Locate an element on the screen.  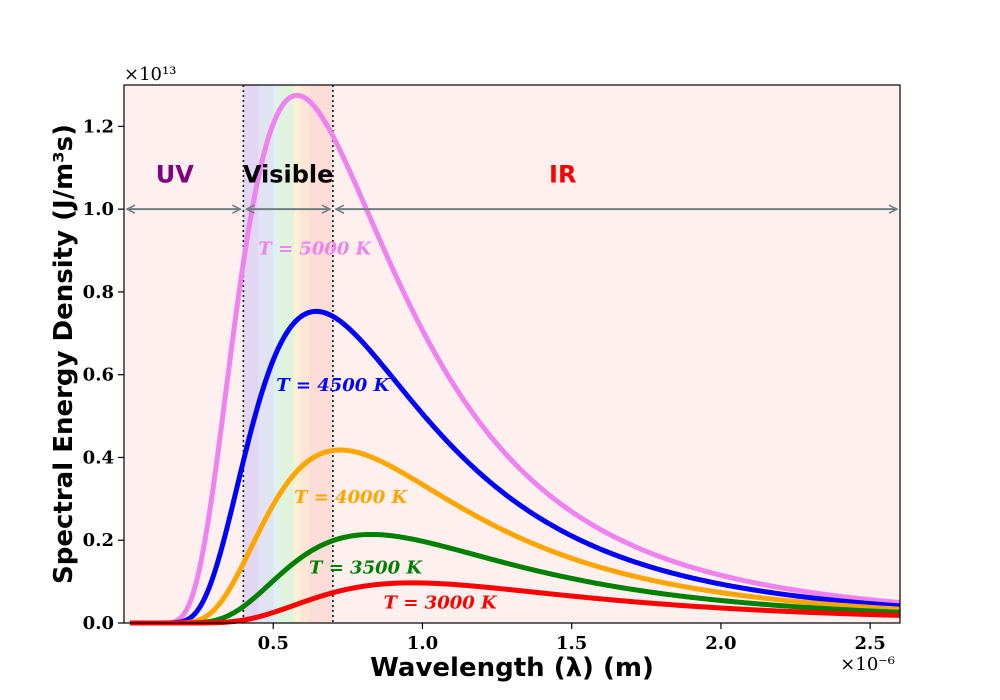
x-tick-label: 0.5 is located at coordinates (273, 643).